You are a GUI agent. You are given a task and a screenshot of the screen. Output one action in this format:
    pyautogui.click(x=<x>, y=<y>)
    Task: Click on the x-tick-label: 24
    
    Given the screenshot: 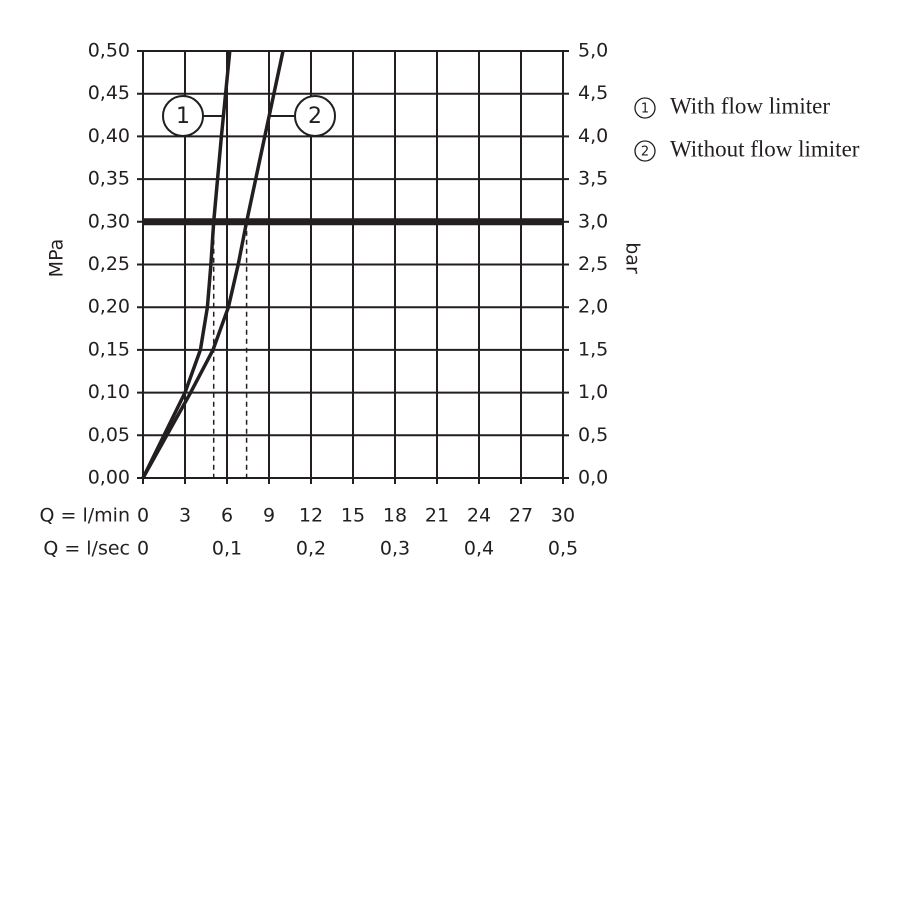 What is the action you would take?
    pyautogui.click(x=479, y=516)
    